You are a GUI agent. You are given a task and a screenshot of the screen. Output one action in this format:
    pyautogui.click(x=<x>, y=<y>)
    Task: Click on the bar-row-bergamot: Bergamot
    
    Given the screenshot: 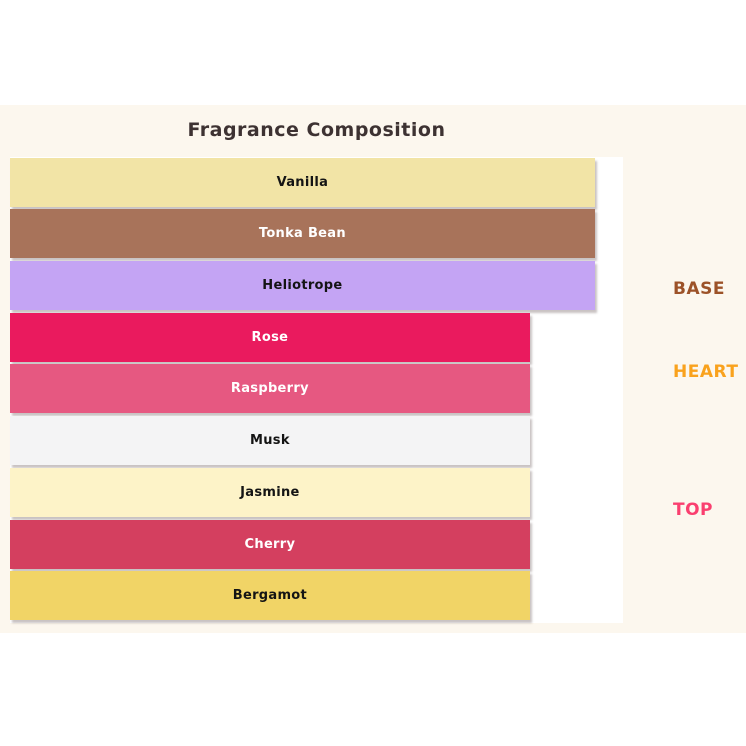 What is the action you would take?
    pyautogui.click(x=316, y=596)
    